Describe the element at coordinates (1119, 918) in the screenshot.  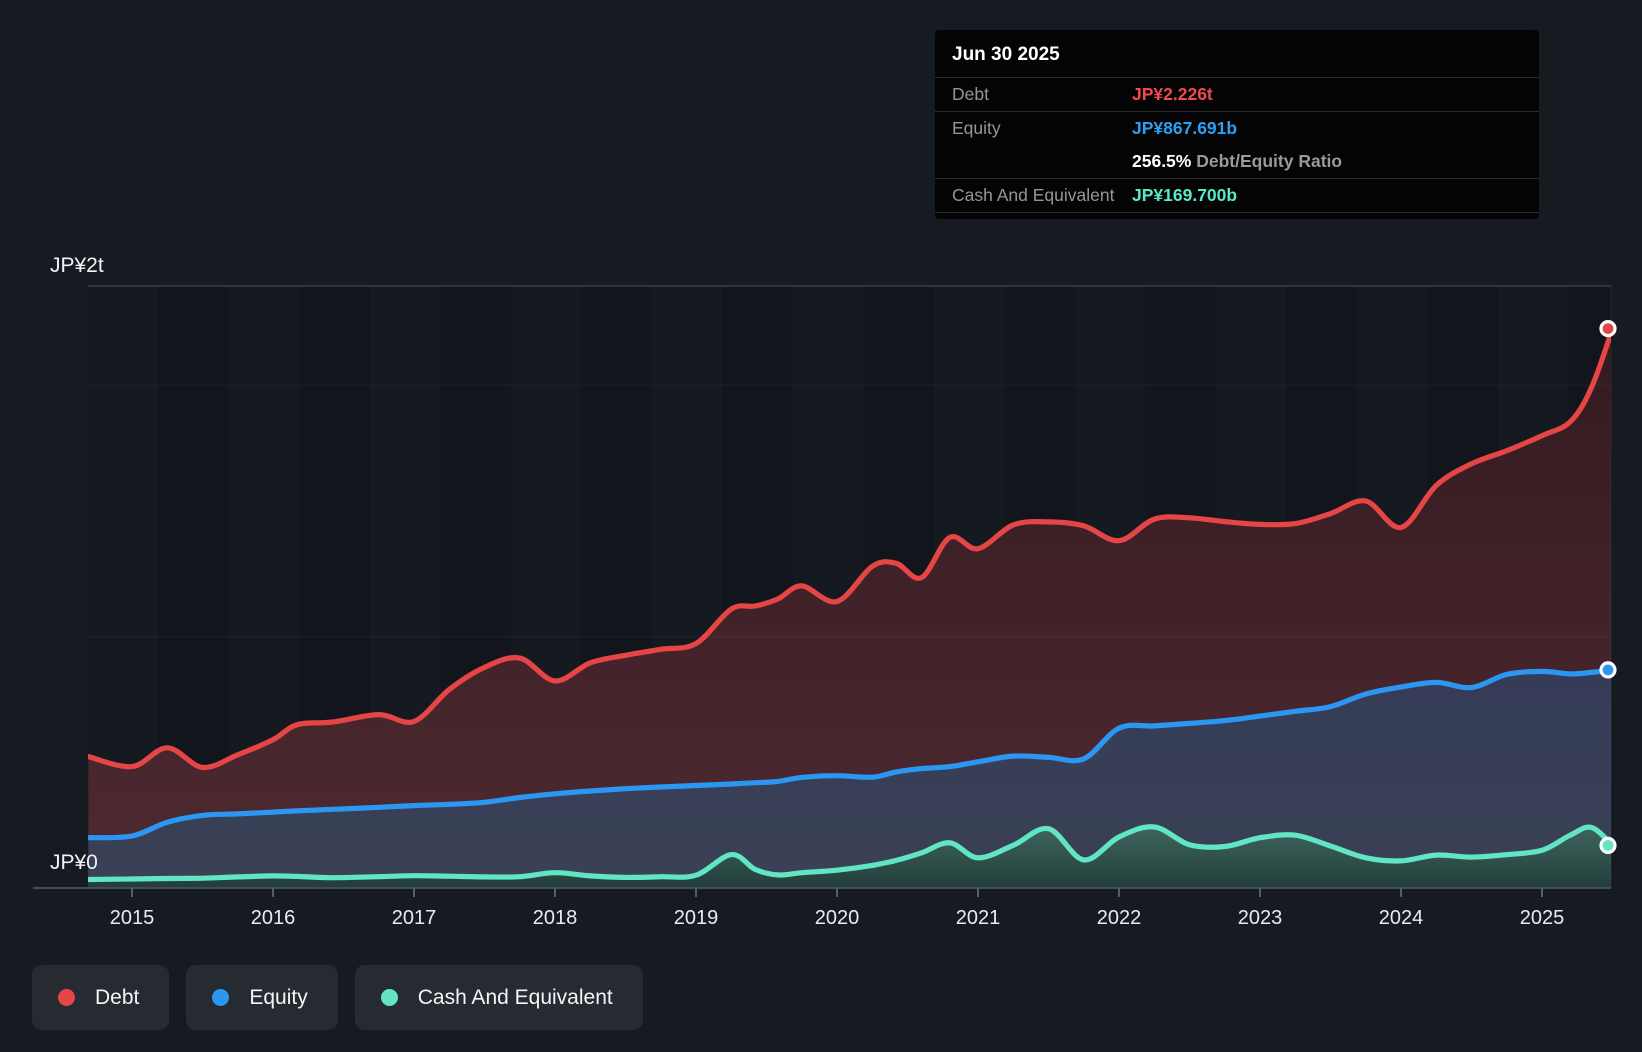
I see `x-axis-label: 2022` at that location.